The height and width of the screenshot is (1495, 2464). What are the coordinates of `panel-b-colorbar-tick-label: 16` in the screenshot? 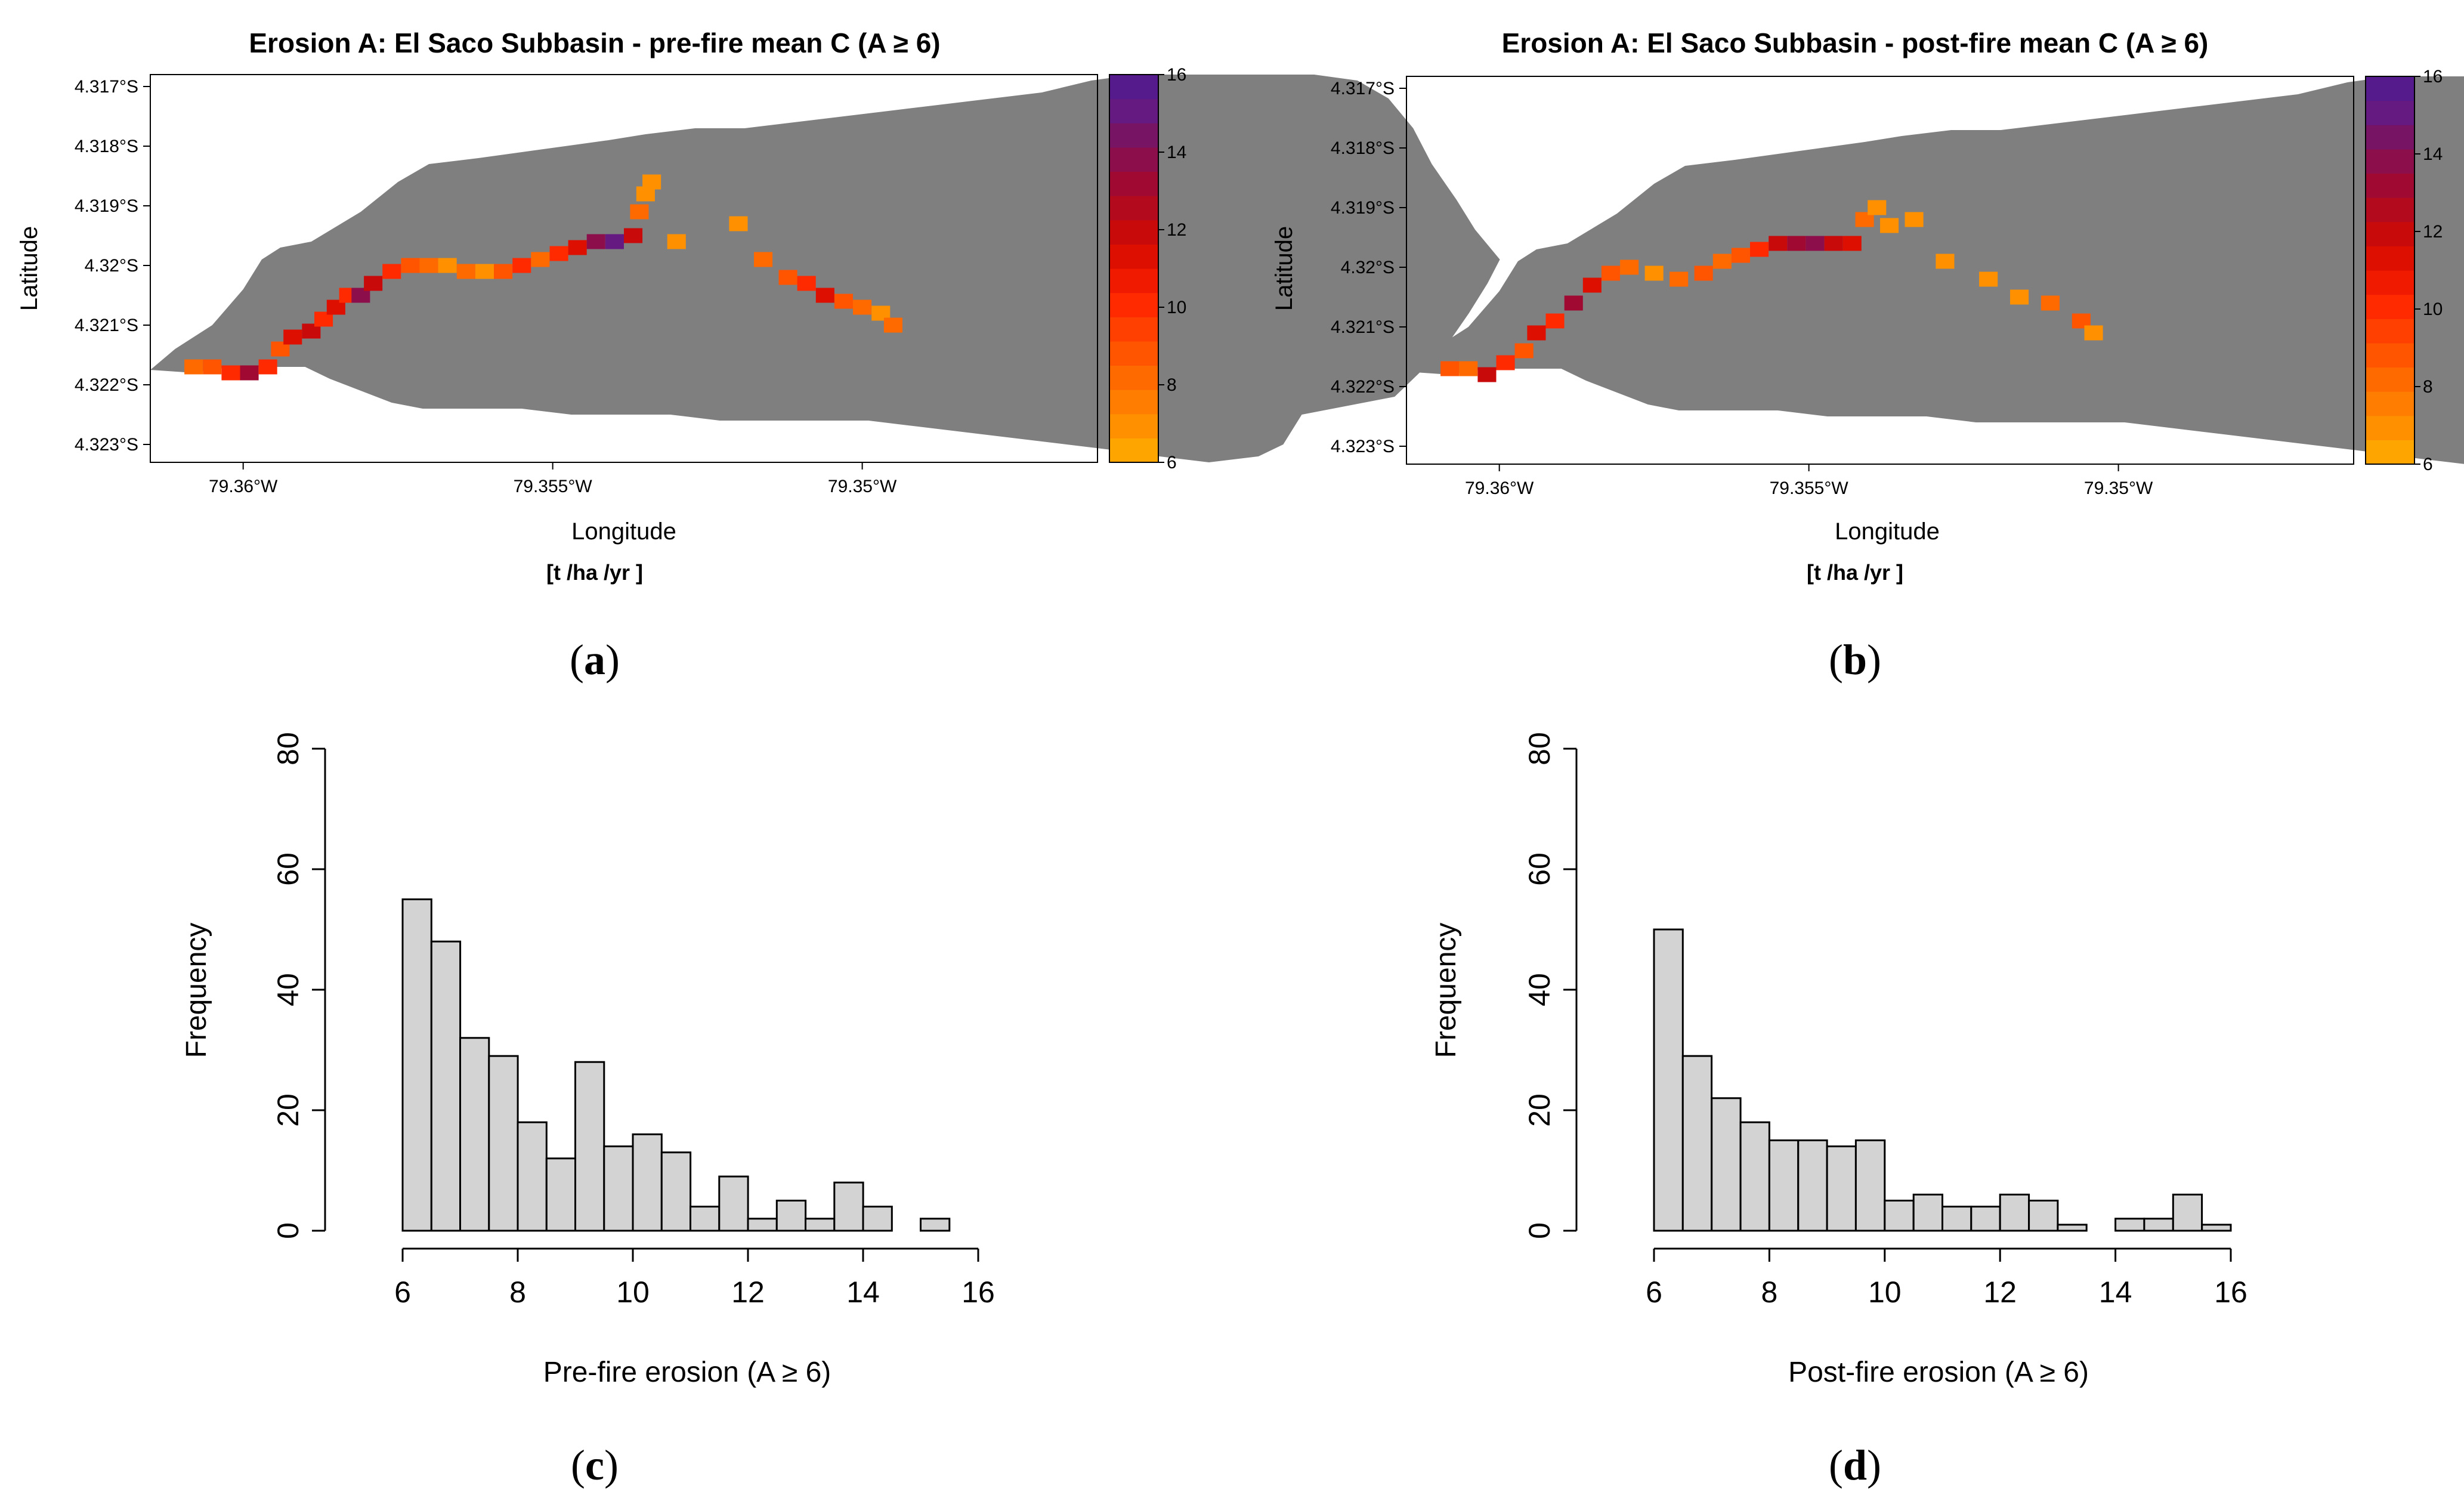 It's located at (2433, 77).